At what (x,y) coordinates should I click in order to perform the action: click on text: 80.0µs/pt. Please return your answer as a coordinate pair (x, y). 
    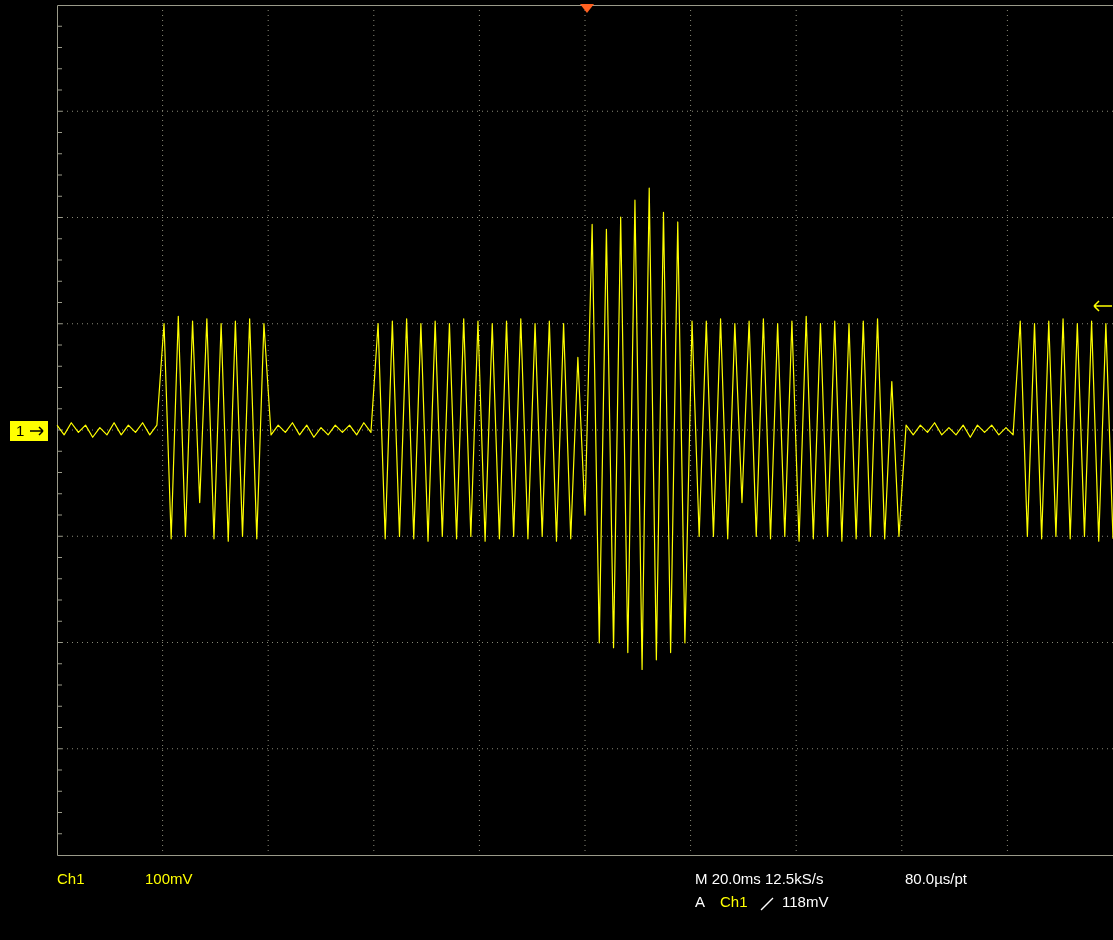
    Looking at the image, I should click on (936, 879).